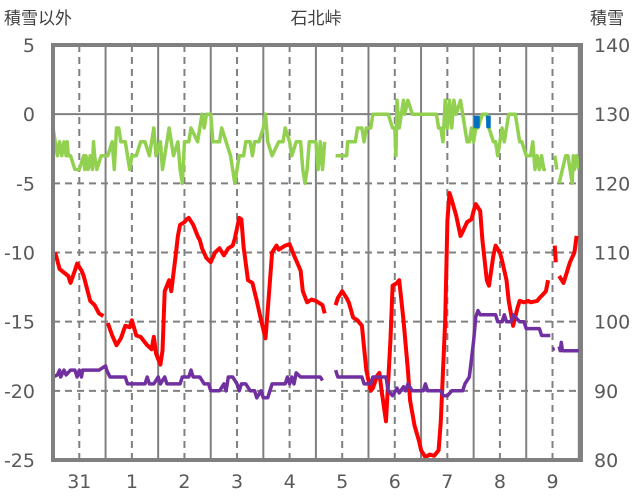 Image resolution: width=636 pixels, height=501 pixels. Describe the element at coordinates (19, 392) in the screenshot. I see `y-left-tick-label: -20` at that location.